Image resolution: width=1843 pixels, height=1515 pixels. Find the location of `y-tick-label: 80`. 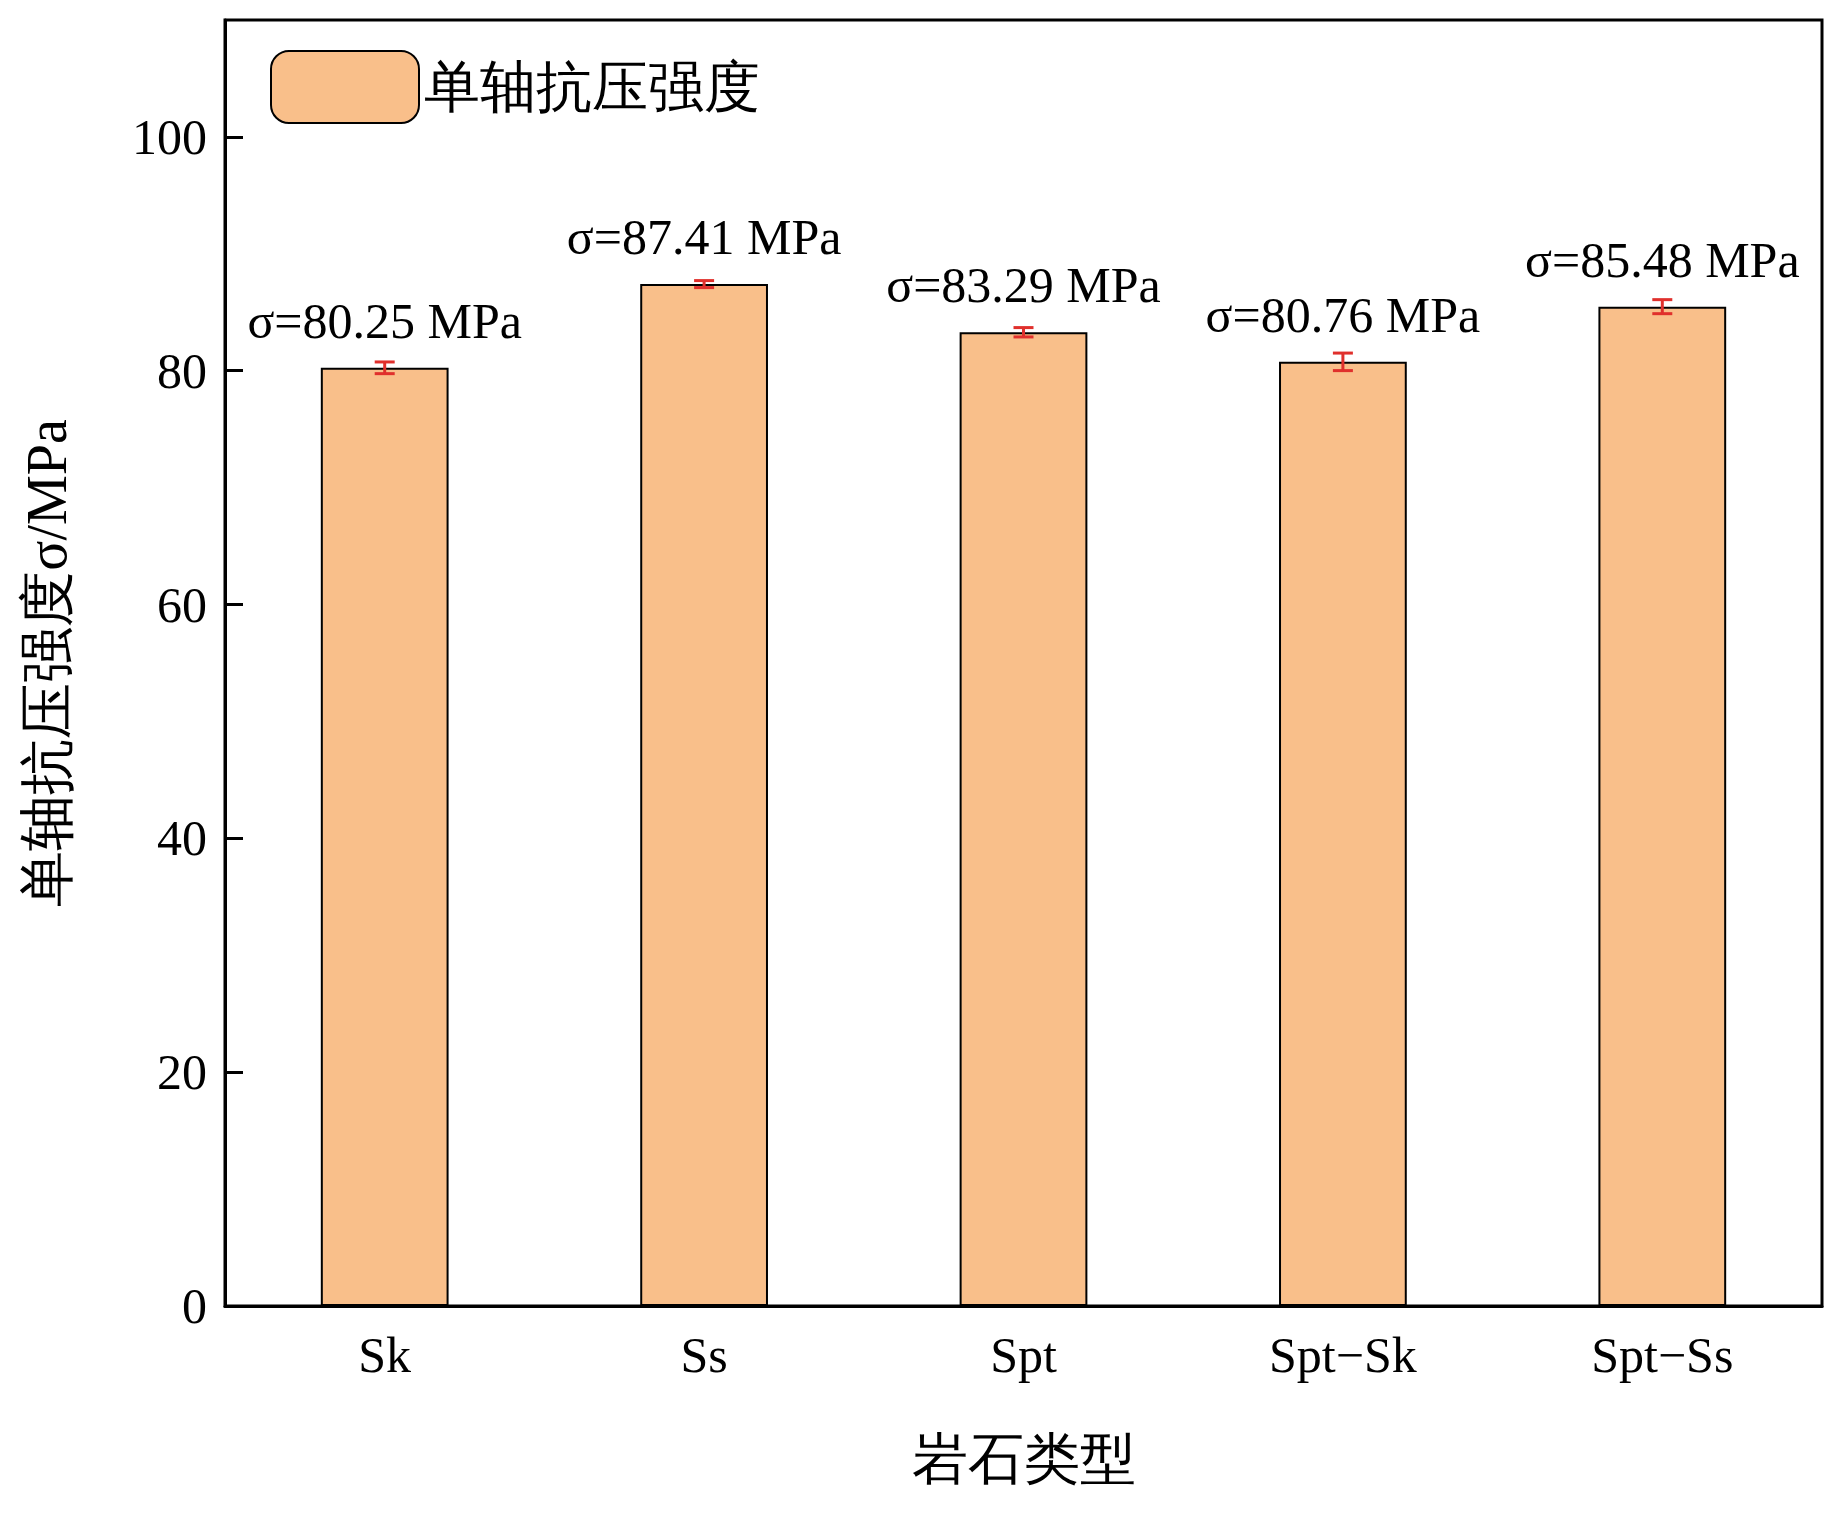

y-tick-label: 80 is located at coordinates (182, 370).